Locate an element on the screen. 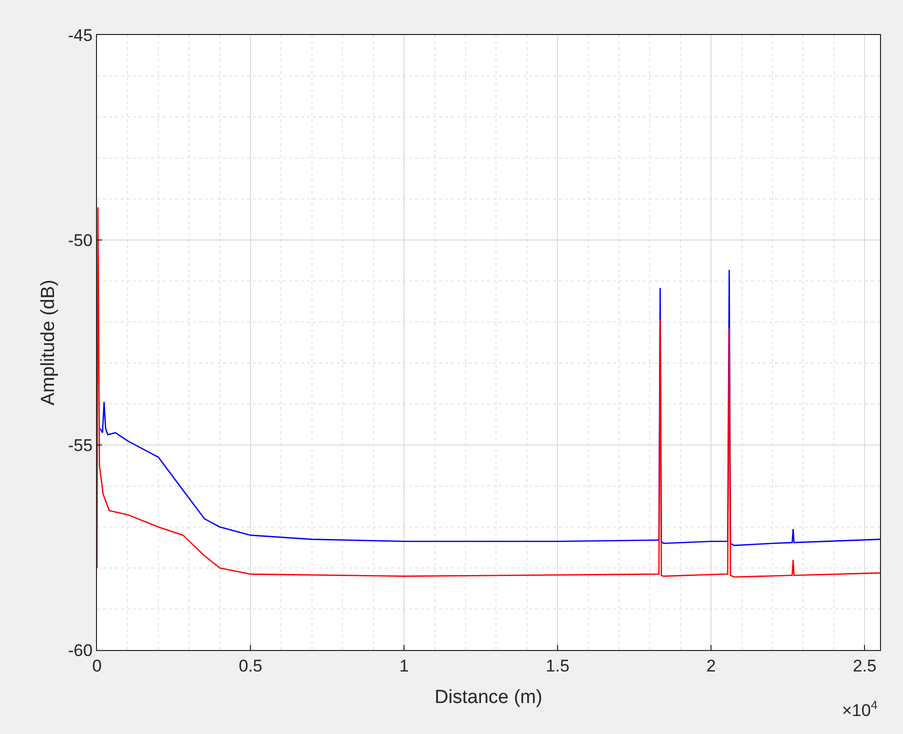 This screenshot has height=734, width=903. x-tick-label: 0.5 is located at coordinates (250, 666).